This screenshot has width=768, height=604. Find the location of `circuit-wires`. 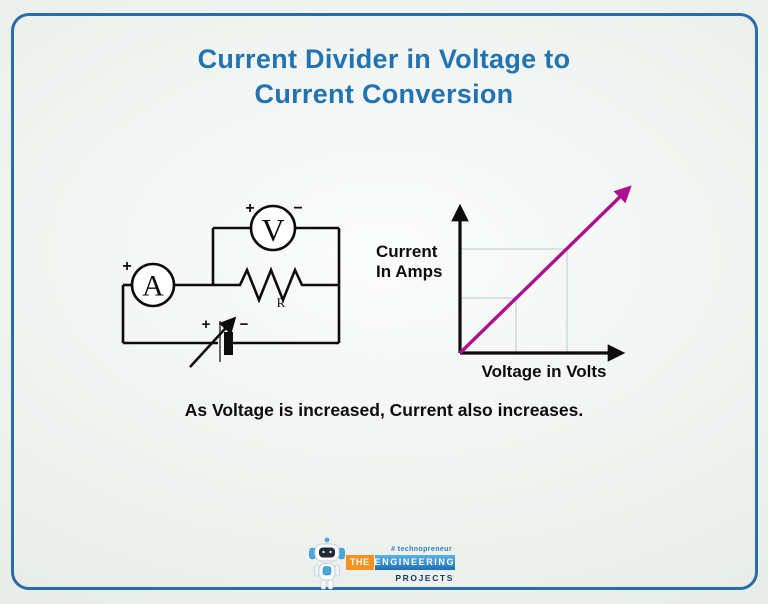

circuit-wires is located at coordinates (231, 285).